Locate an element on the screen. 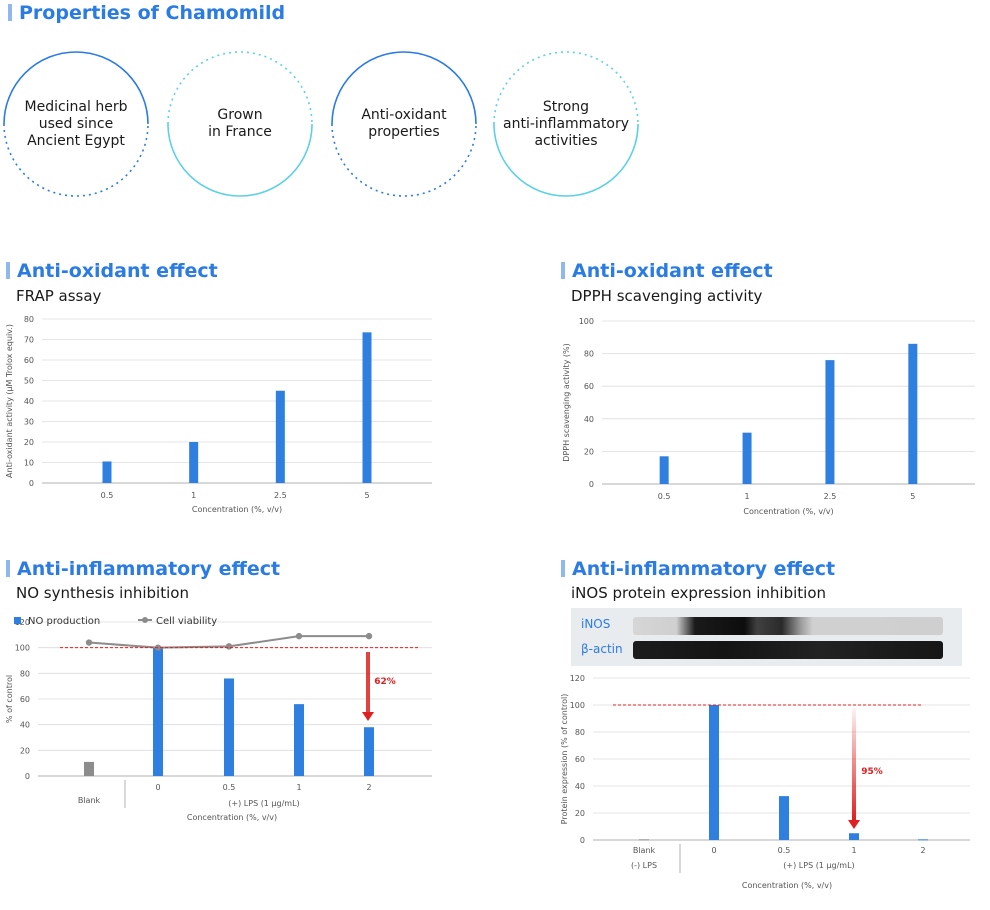 Image resolution: width=990 pixels, height=910 pixels. legend-swatch-point is located at coordinates (145, 620).